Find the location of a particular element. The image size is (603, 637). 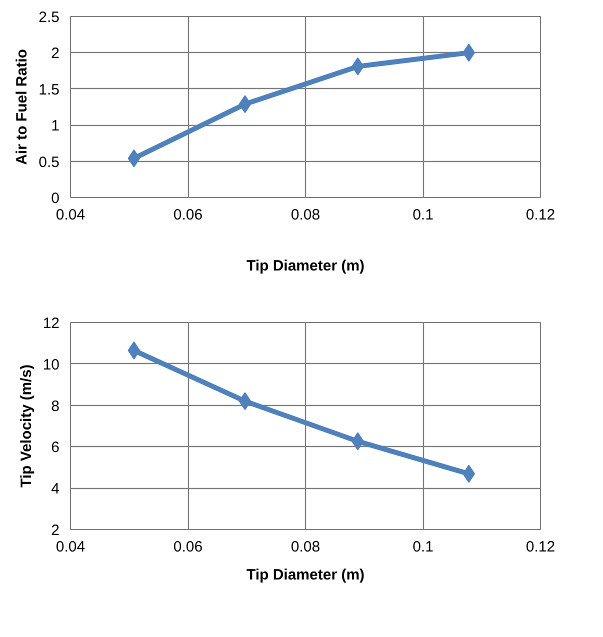

y-tick-label: 4 is located at coordinates (55, 489).